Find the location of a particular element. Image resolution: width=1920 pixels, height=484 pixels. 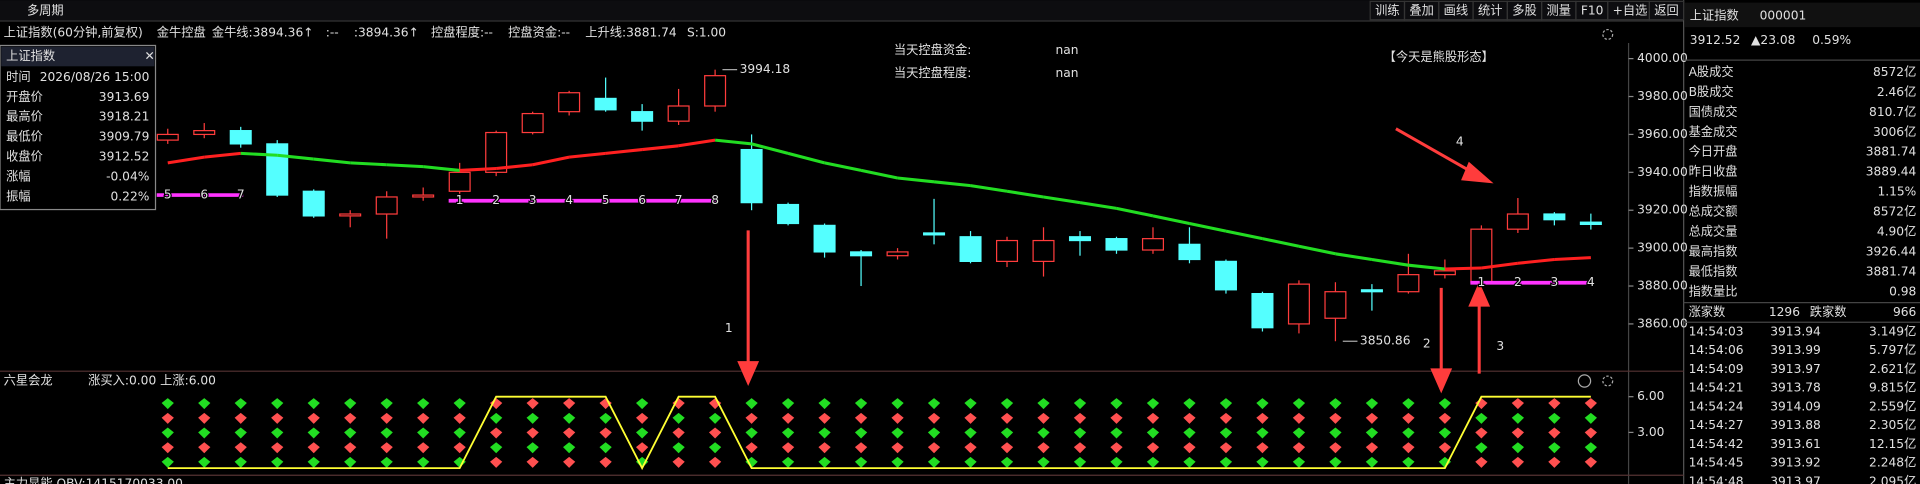

tab: 多周期 is located at coordinates (45, 11).